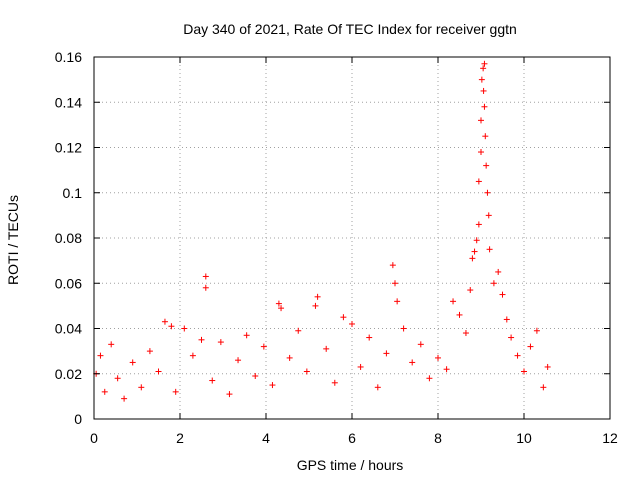  What do you see at coordinates (68, 374) in the screenshot?
I see `y-tick-label: 0.02` at bounding box center [68, 374].